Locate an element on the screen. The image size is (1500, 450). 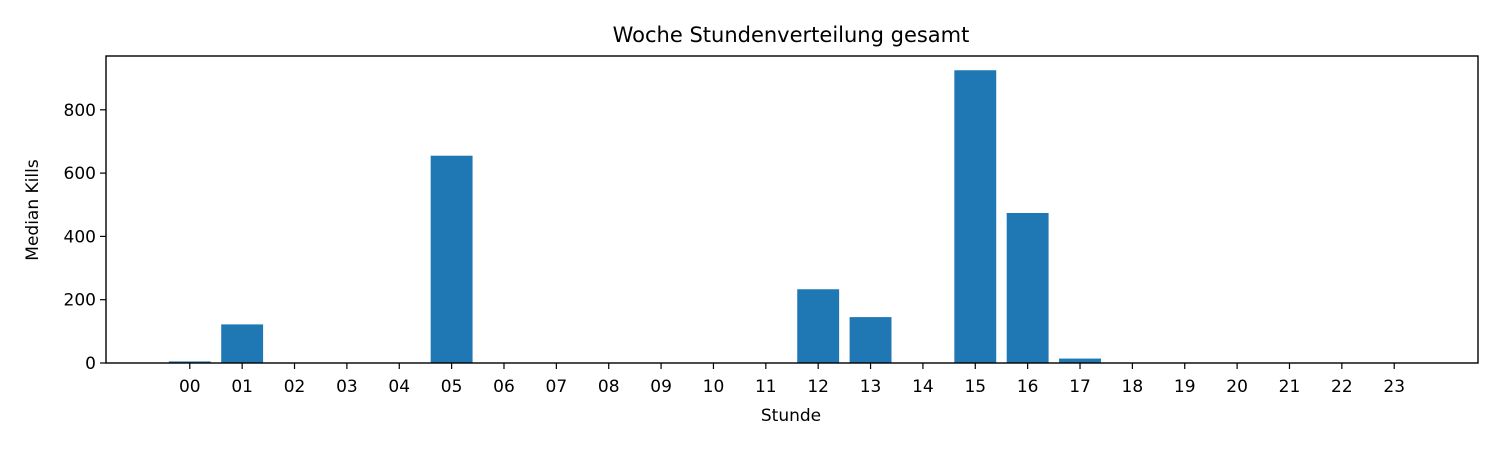
y-tick-label: 600 is located at coordinates (80, 174).